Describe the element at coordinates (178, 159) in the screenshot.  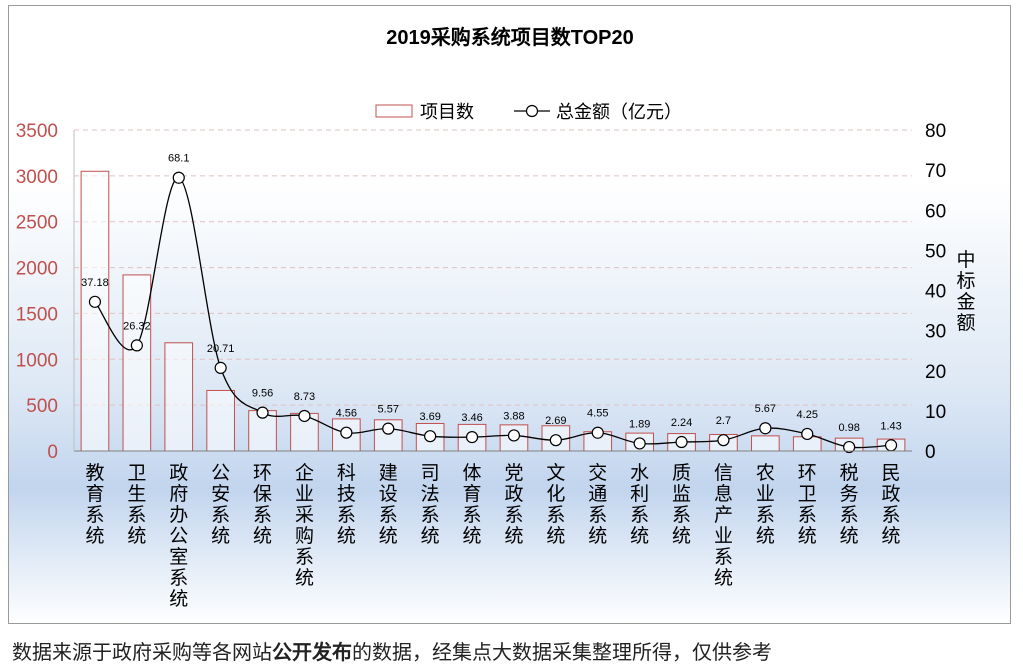
I see `data-label: 68.1` at that location.